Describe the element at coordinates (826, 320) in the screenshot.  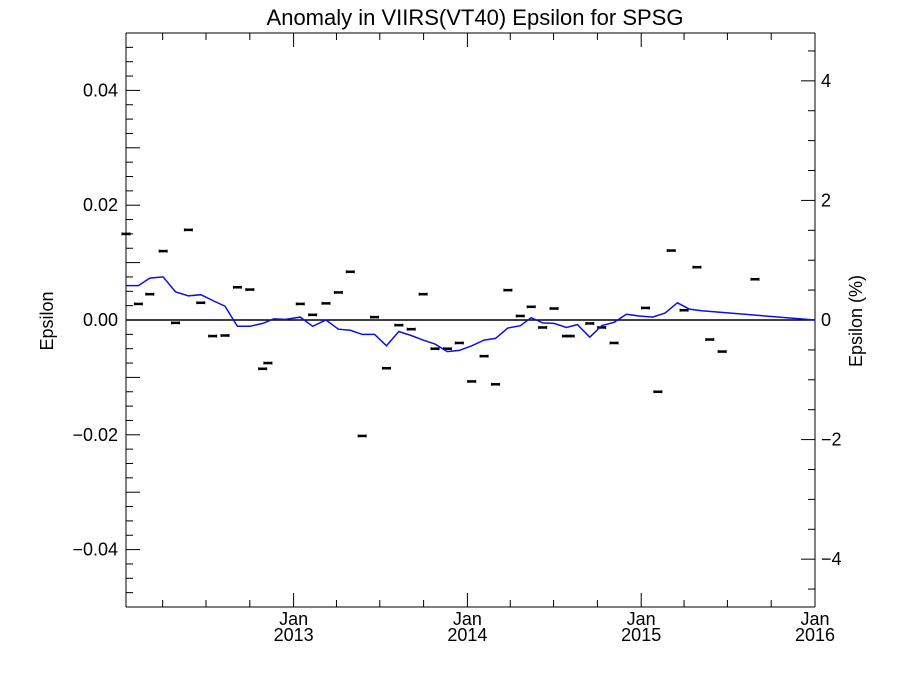
I see `y-tick-label-right: 0` at that location.